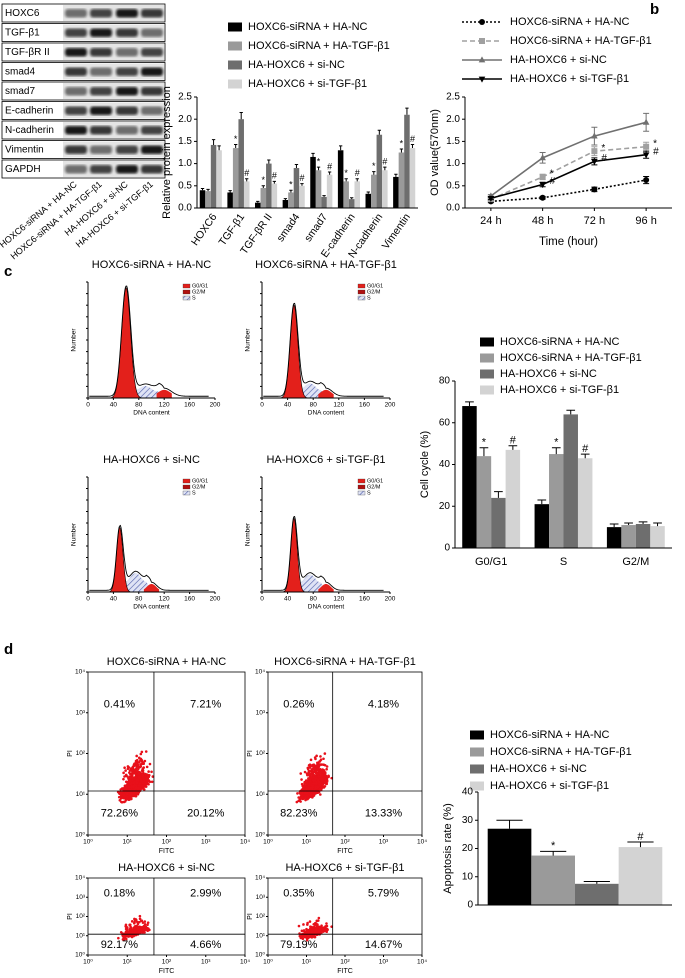  I want to click on x-tick-label: 40, so click(114, 599).